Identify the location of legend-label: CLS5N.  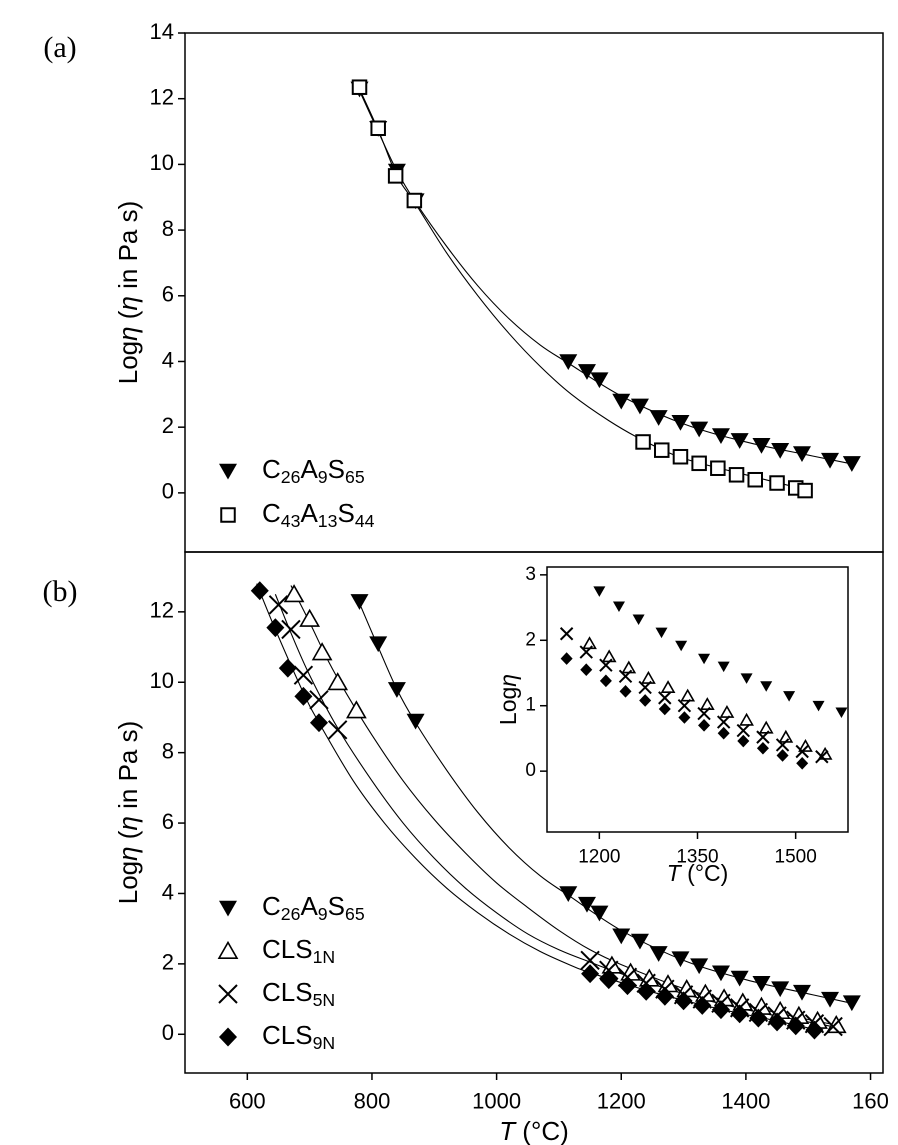
(298, 993).